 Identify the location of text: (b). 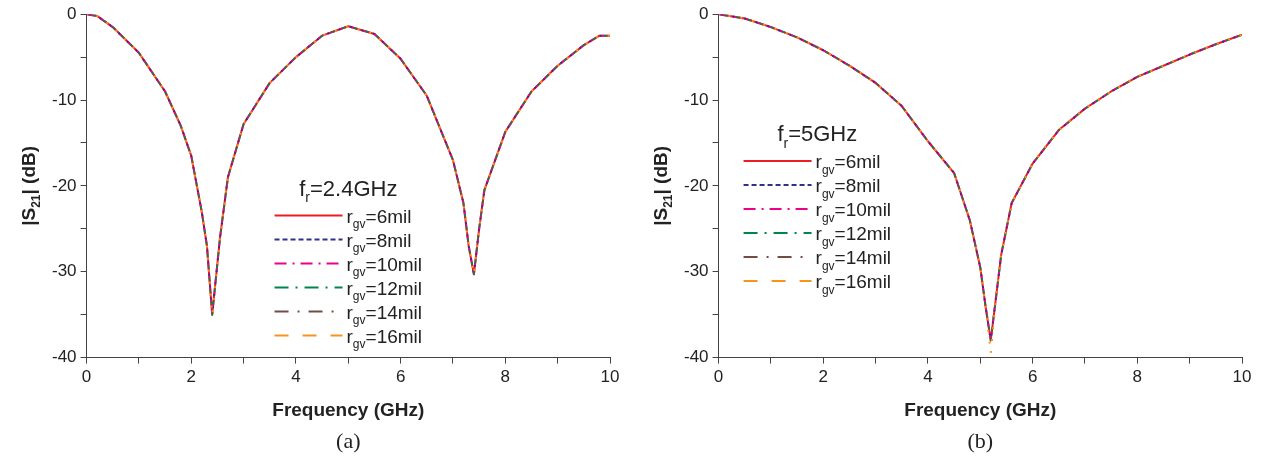
(980, 440).